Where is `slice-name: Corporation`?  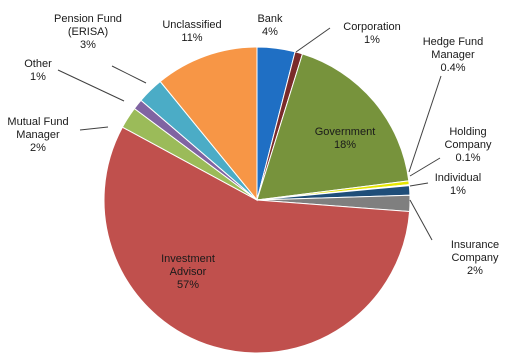 slice-name: Corporation is located at coordinates (371, 27).